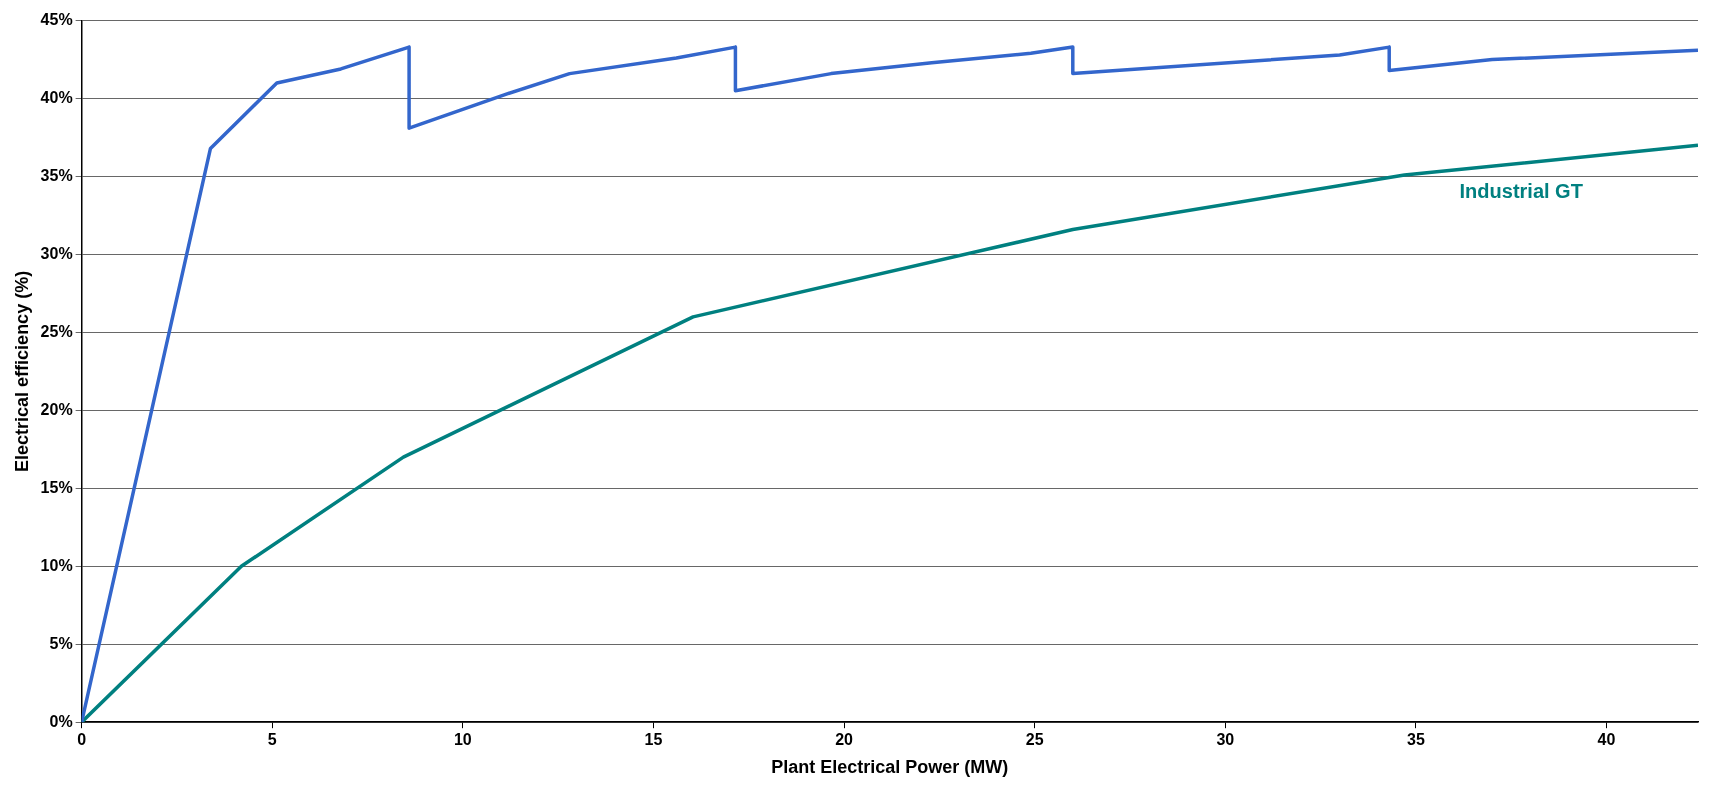  I want to click on x-tick-label: 30, so click(1225, 740).